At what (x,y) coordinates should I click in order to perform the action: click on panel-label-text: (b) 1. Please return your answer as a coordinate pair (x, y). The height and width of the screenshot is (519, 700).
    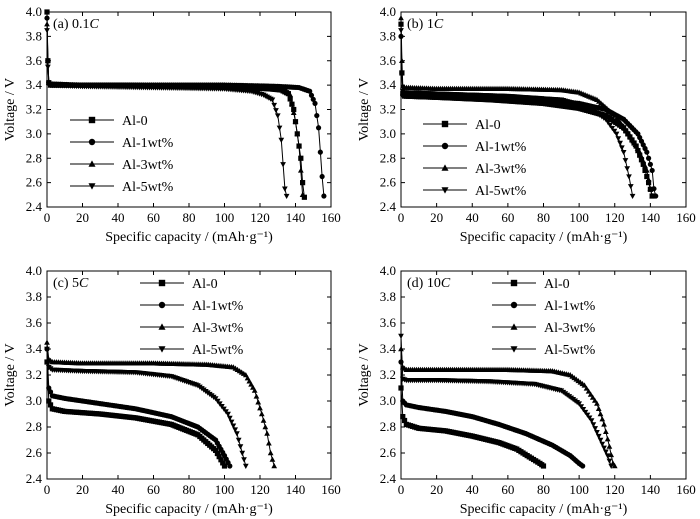
    Looking at the image, I should click on (420, 24).